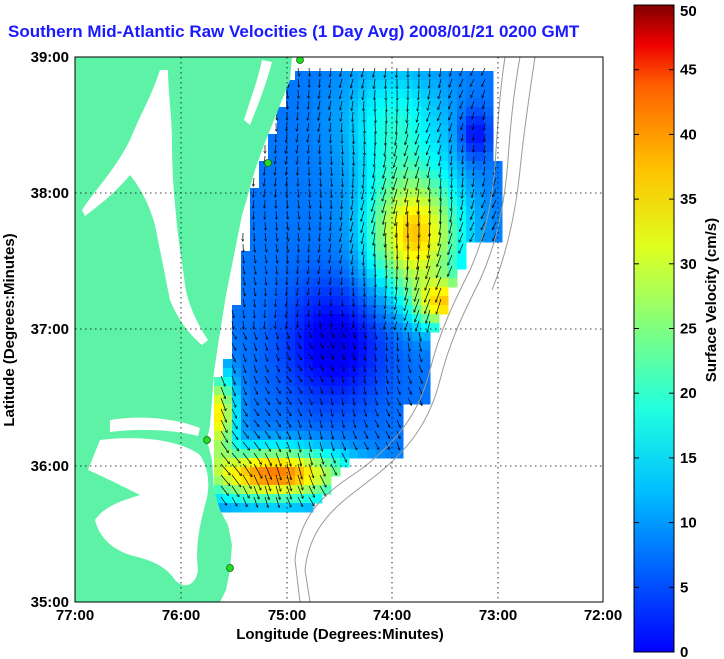 This screenshot has height=659, width=724. What do you see at coordinates (688, 458) in the screenshot?
I see `colorbar-tick-label: 15` at bounding box center [688, 458].